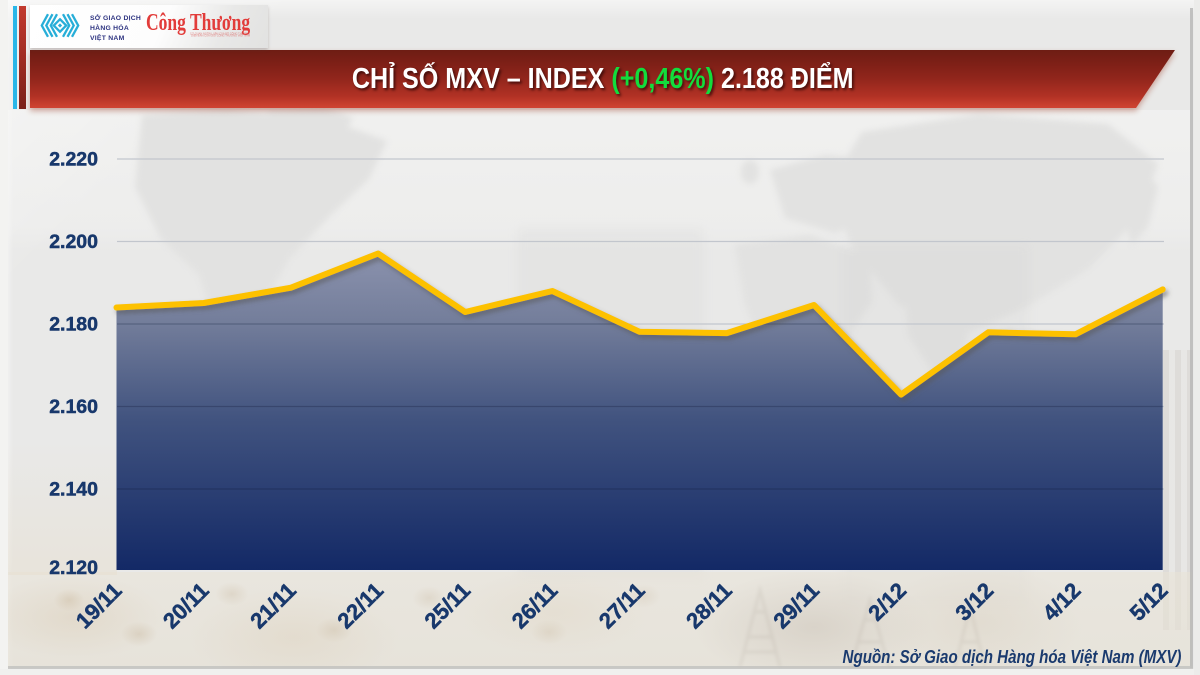  I want to click on svg-text: 3/12, so click(974, 602).